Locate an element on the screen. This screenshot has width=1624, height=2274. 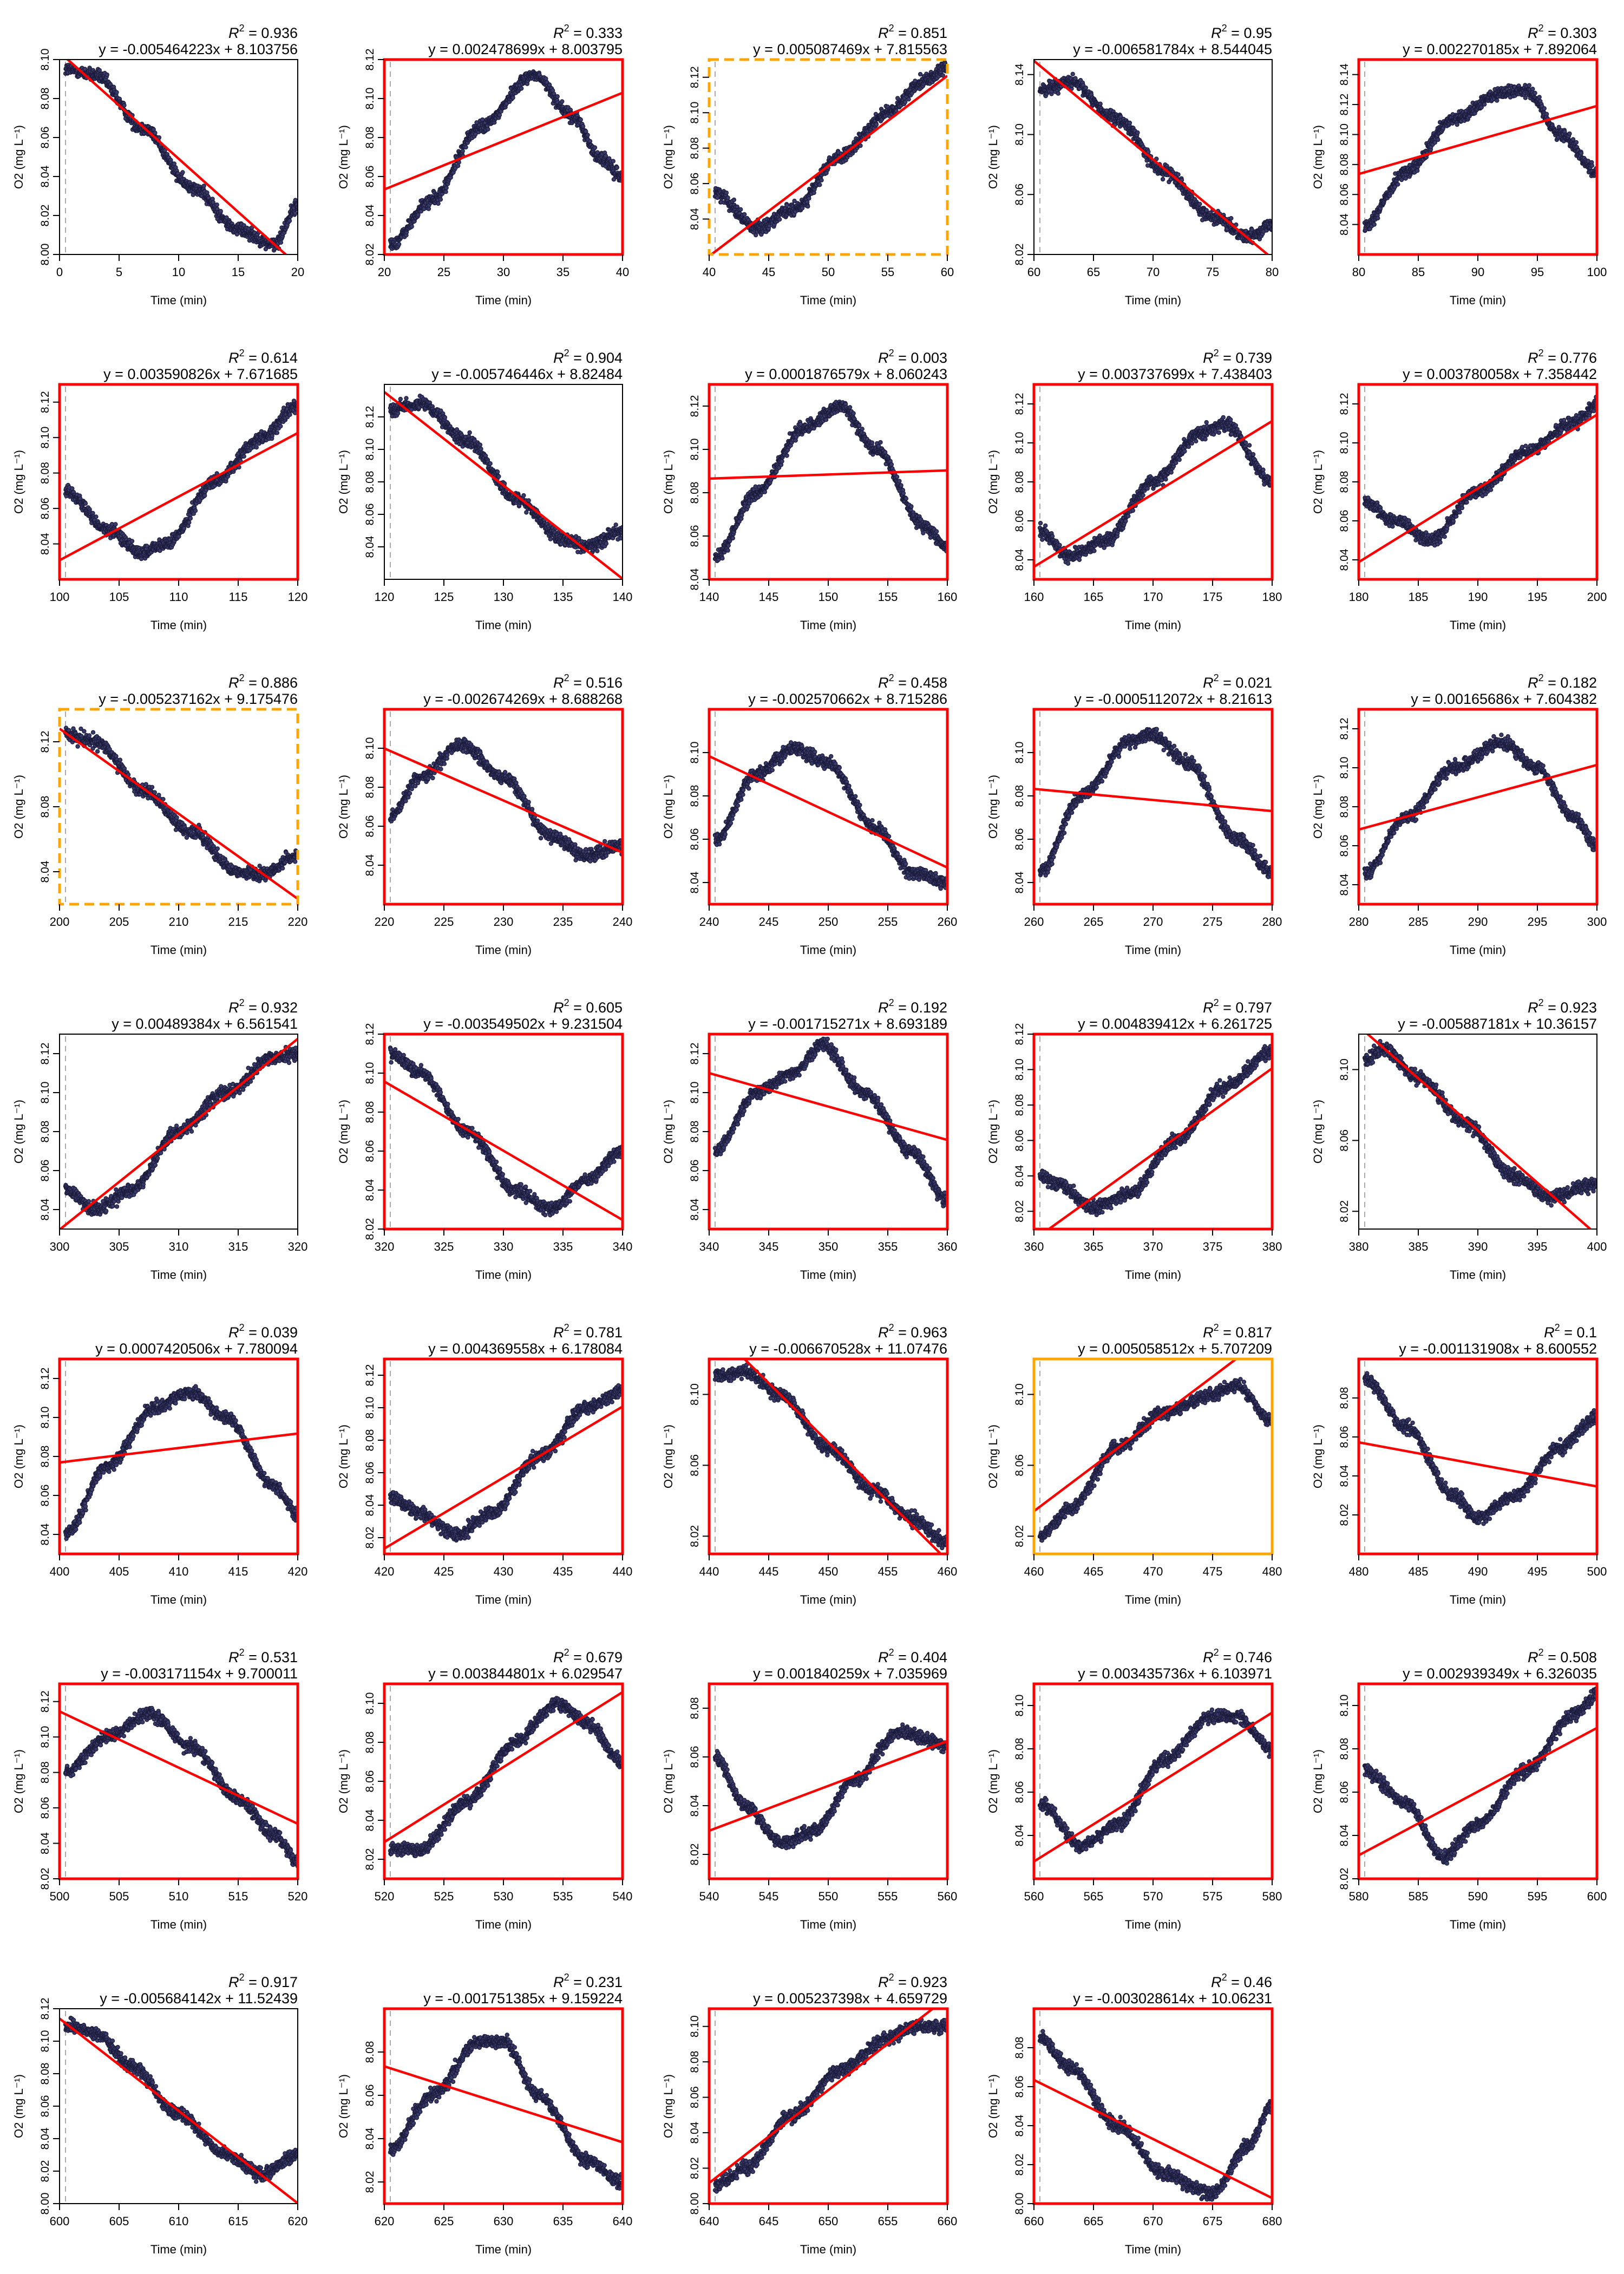
x-tick-label: 10 is located at coordinates (178, 272).